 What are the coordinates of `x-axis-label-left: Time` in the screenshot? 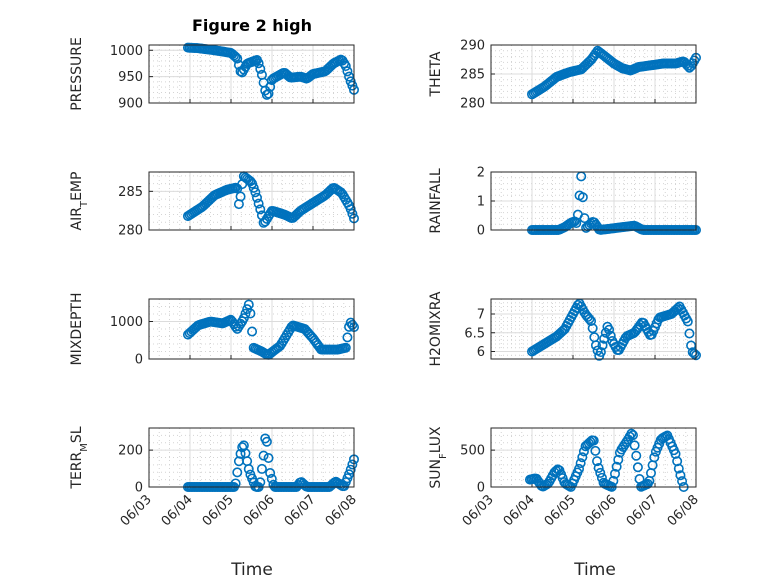 It's located at (251, 570).